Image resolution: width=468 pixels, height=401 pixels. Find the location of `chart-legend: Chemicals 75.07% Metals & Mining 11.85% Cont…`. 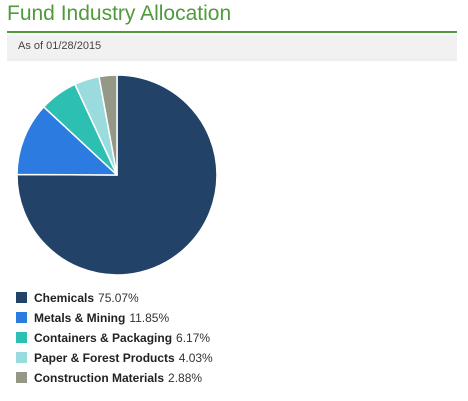

chart-legend: Chemicals 75.07% Metals & Mining 11.85% Cont… is located at coordinates (114, 340).